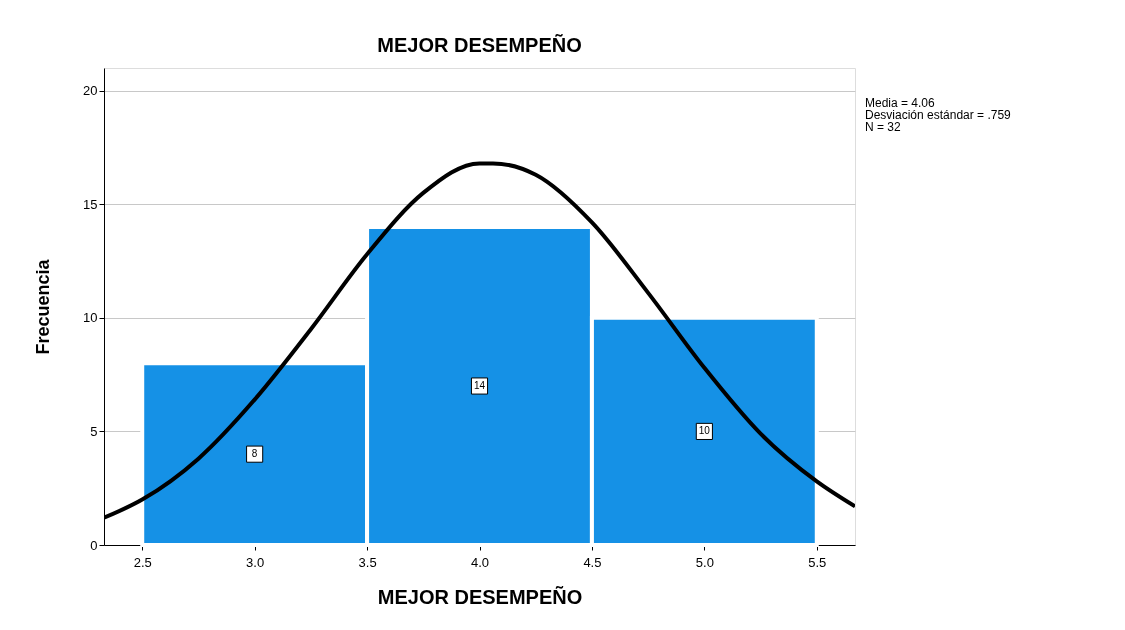  What do you see at coordinates (704, 431) in the screenshot?
I see `data-label: 10` at bounding box center [704, 431].